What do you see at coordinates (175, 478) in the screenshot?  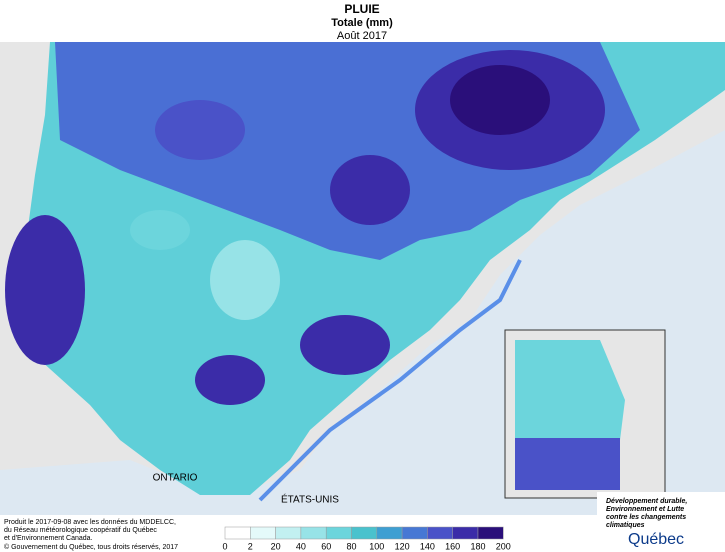 I see `region-label: ONTARIO` at bounding box center [175, 478].